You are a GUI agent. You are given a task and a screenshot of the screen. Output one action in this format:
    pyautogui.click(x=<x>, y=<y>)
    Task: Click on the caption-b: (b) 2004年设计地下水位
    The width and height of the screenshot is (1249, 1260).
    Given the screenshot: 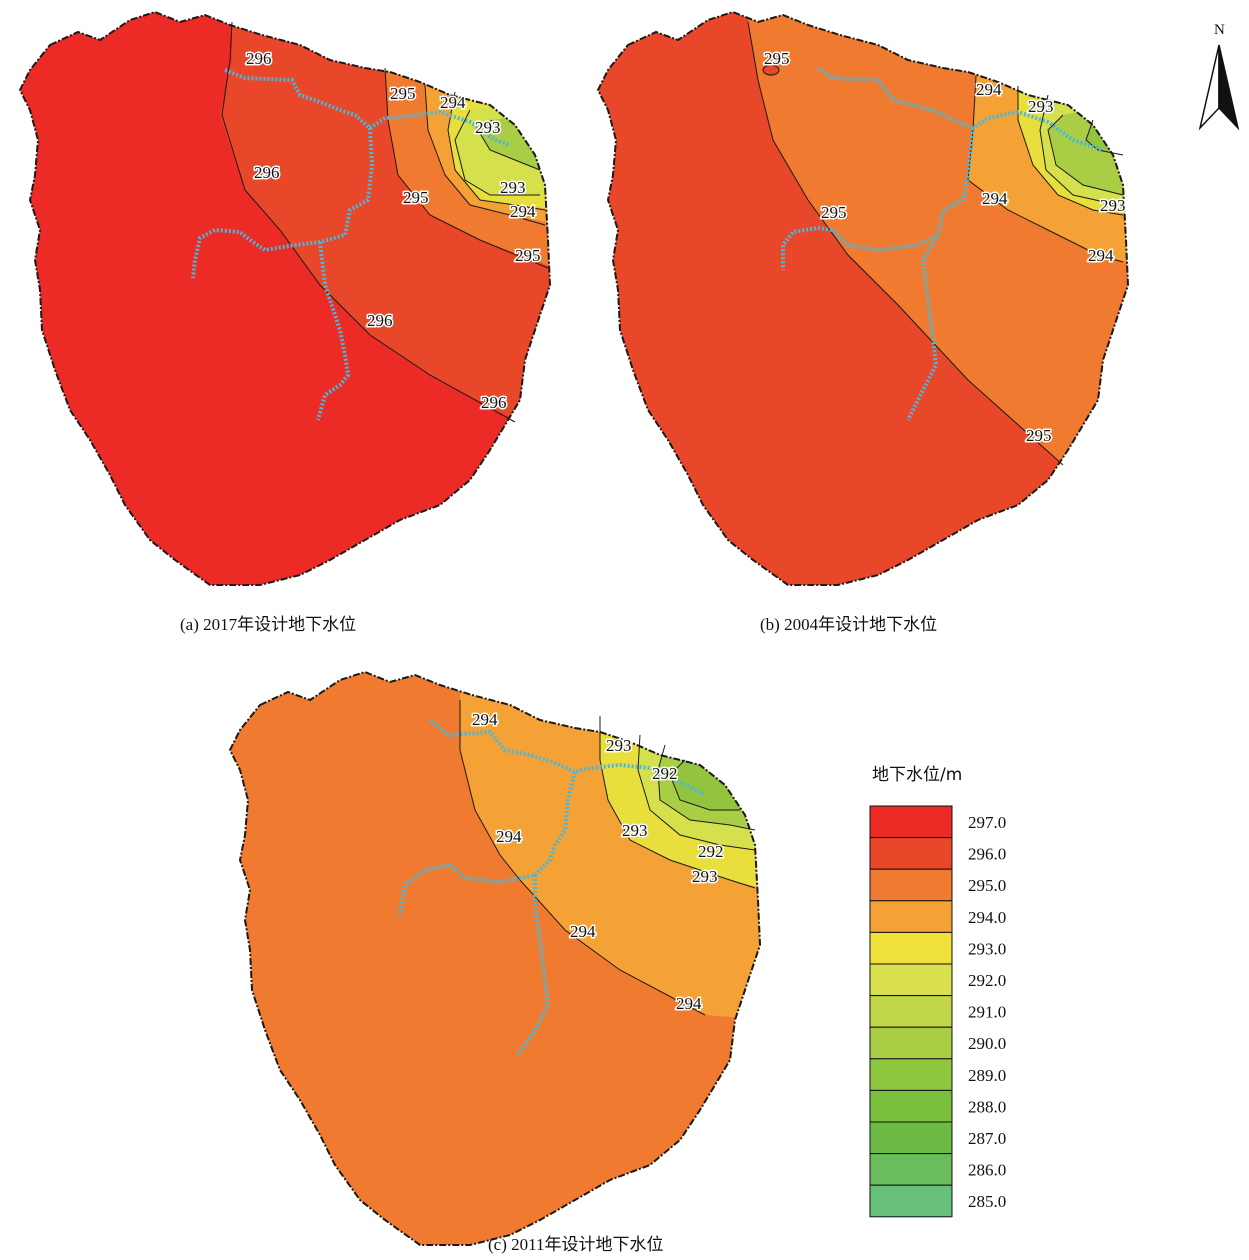 What is the action you would take?
    pyautogui.click(x=848, y=624)
    